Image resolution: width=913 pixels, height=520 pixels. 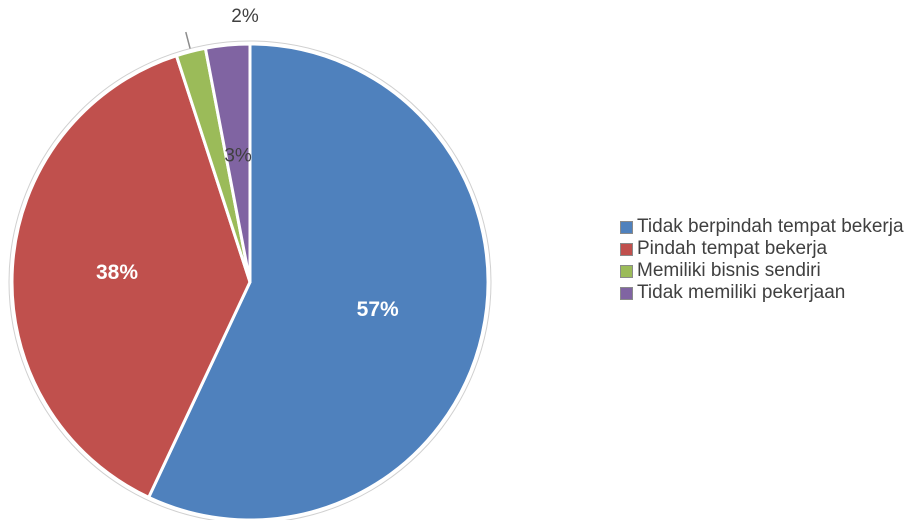 What do you see at coordinates (378, 309) in the screenshot?
I see `data-label: 57%` at bounding box center [378, 309].